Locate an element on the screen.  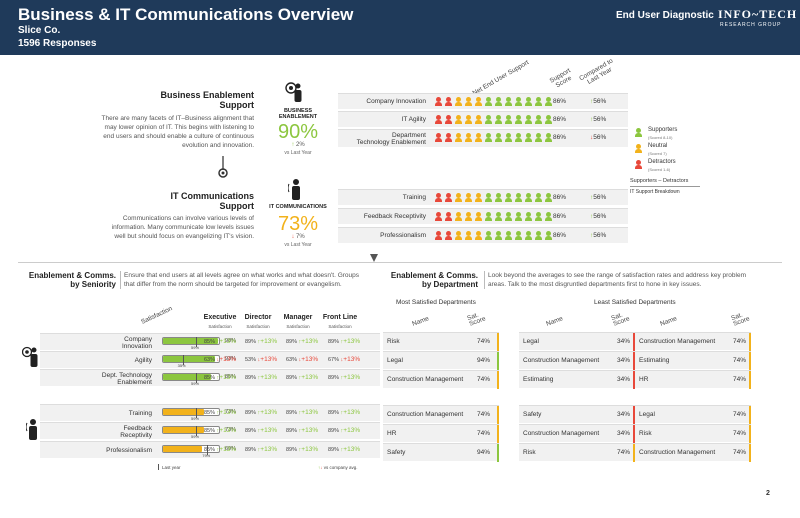
seniority-row-label-1: Professionalism is located at coordinates (129, 450).